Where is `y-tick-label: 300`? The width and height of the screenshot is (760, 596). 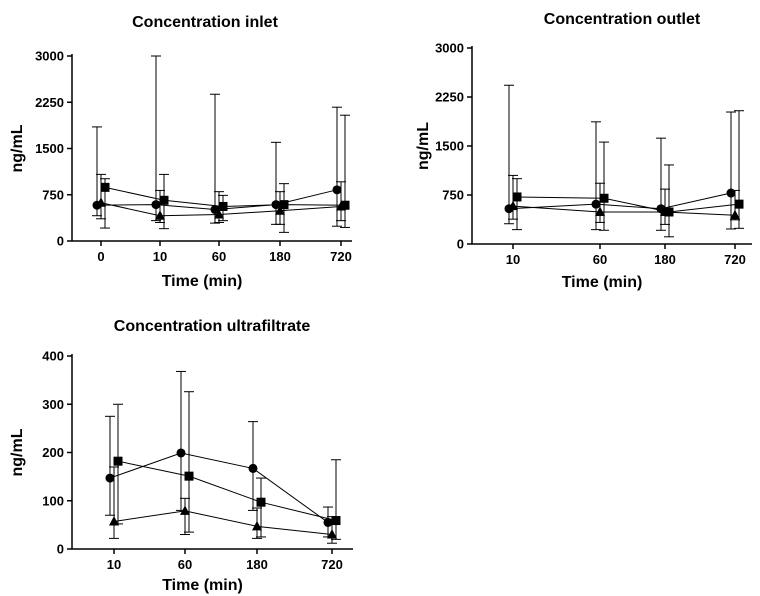 y-tick-label: 300 is located at coordinates (53, 404).